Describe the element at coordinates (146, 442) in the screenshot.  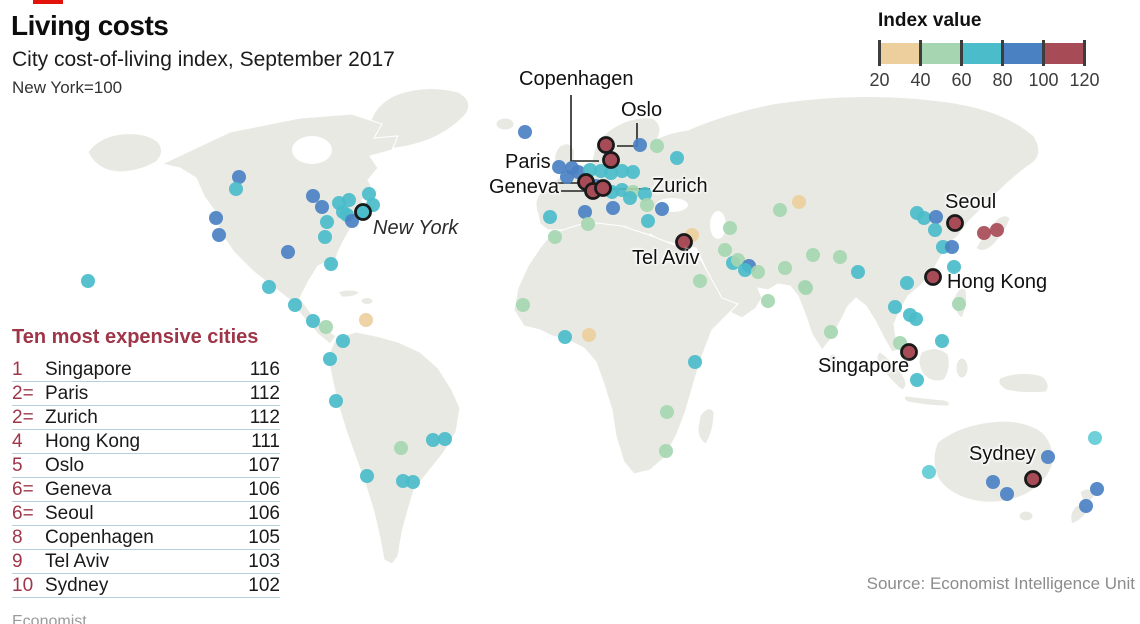
I see `table-row: 4 Hong Kong 111` at that location.